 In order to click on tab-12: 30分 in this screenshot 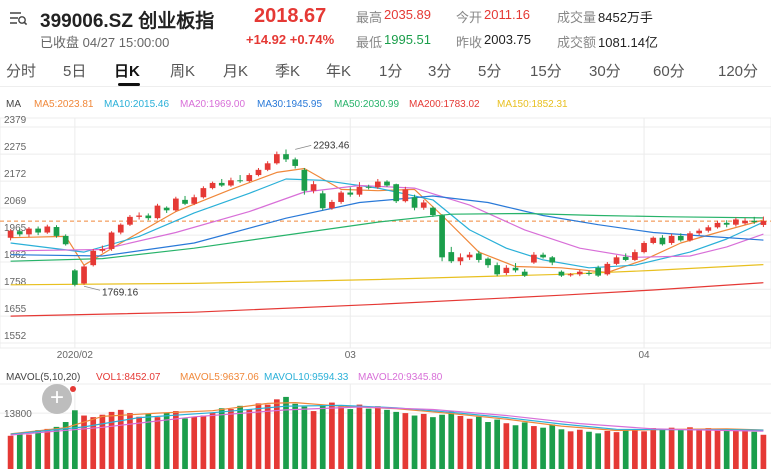, I will do `click(605, 71)`.